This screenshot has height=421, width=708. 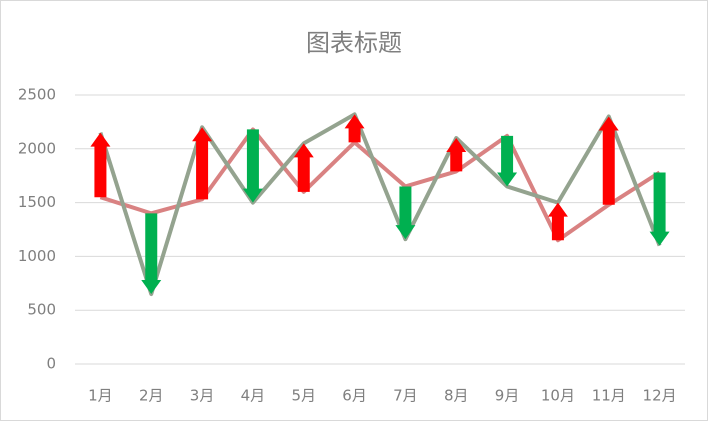 What do you see at coordinates (456, 396) in the screenshot?
I see `x-tick-label: 8月` at bounding box center [456, 396].